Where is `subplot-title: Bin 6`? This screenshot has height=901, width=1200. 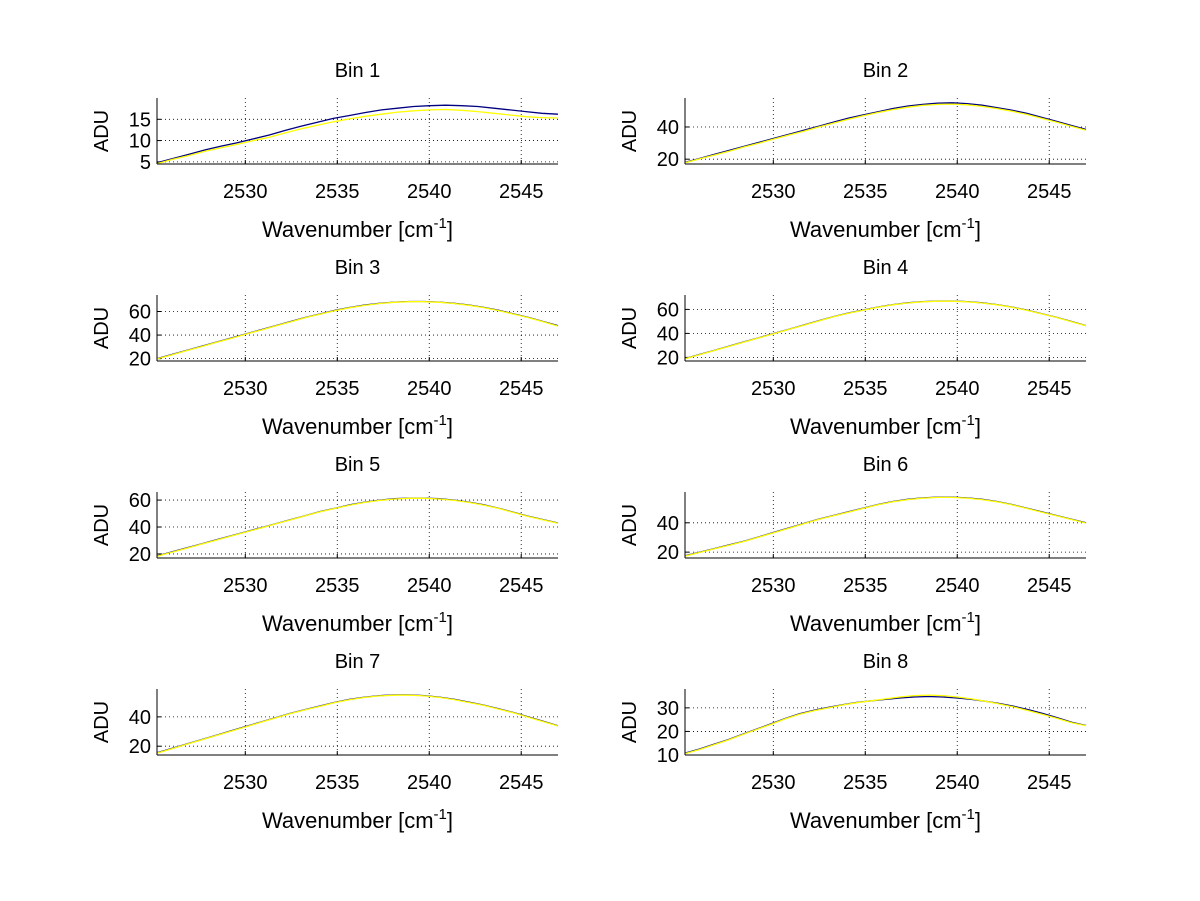 subplot-title: Bin 6 is located at coordinates (886, 465).